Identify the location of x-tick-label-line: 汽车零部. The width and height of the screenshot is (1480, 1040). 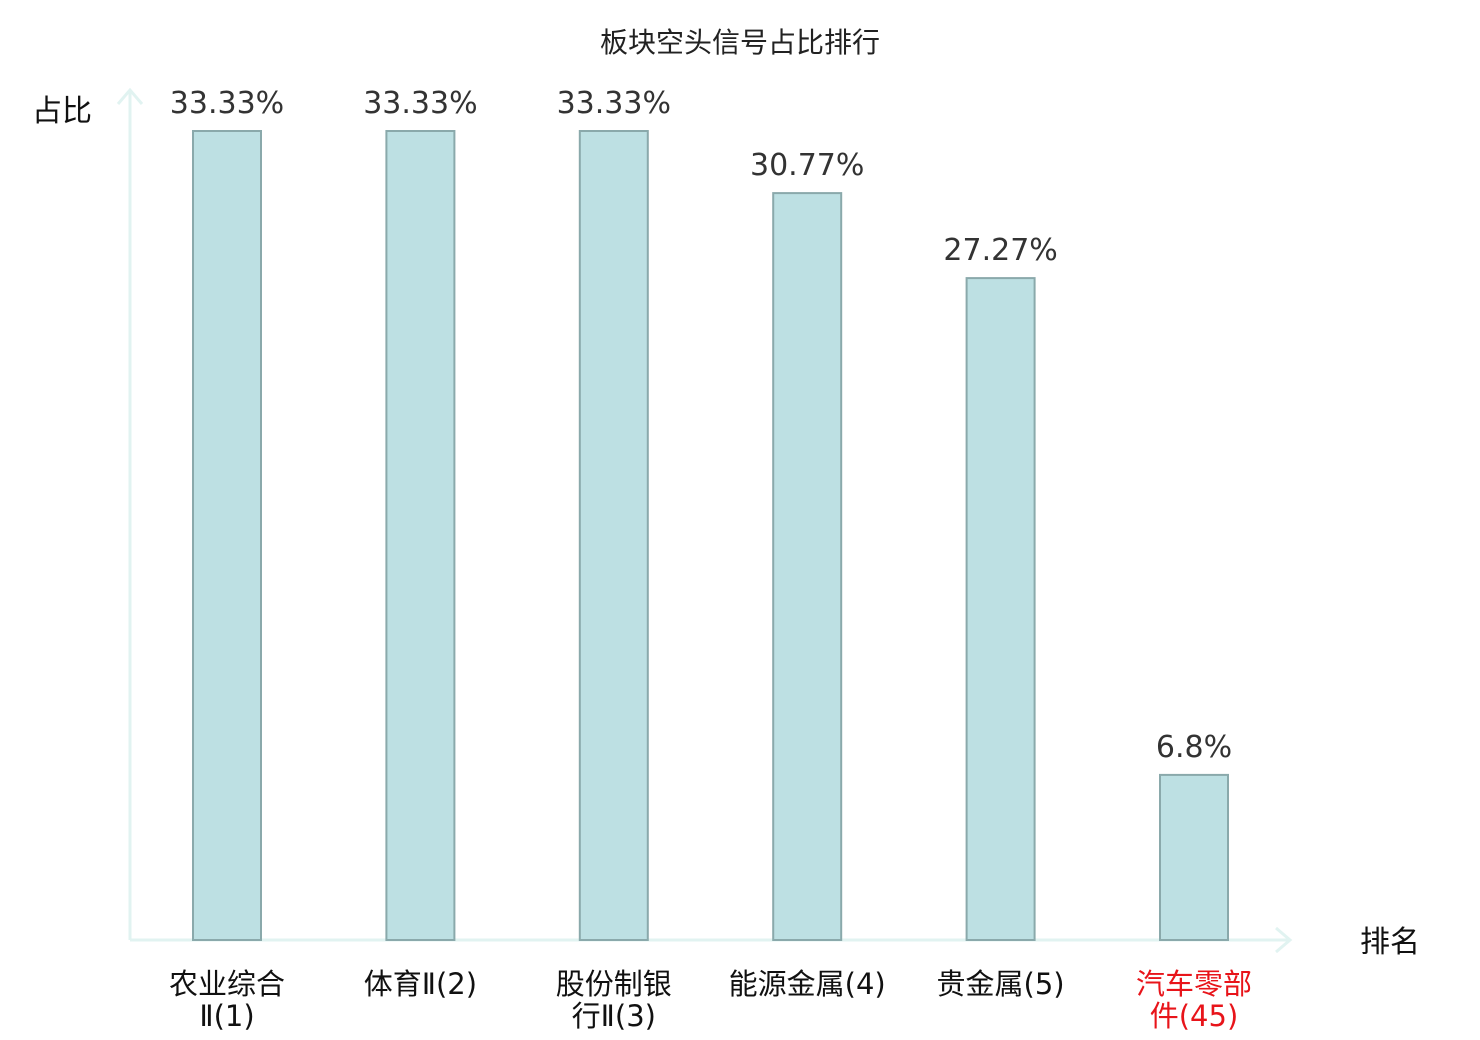
(1194, 984).